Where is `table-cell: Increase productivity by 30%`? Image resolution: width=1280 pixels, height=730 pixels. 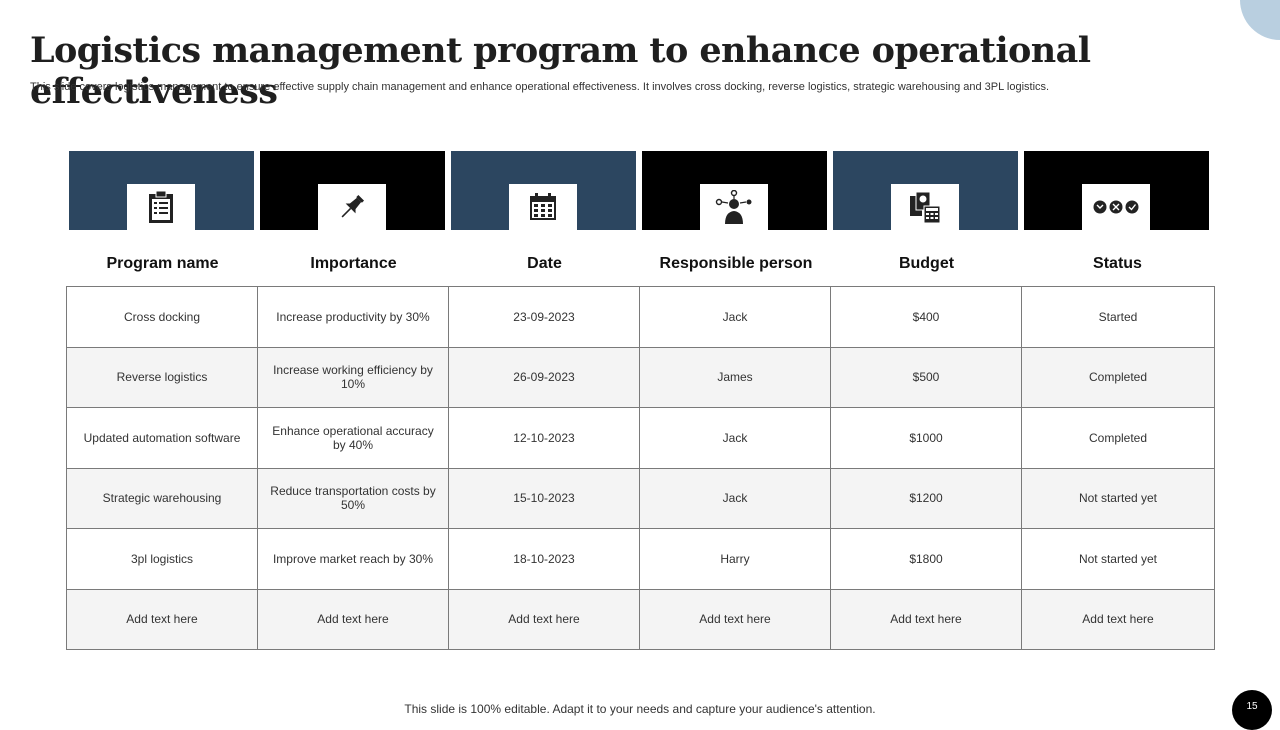
table-cell: Increase productivity by 30% is located at coordinates (353, 317).